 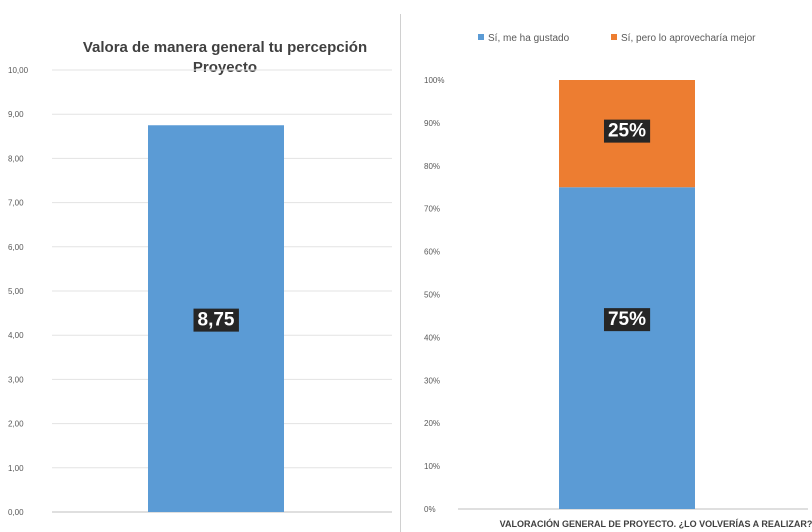 What do you see at coordinates (16, 158) in the screenshot?
I see `y-tick-label: 8,00` at bounding box center [16, 158].